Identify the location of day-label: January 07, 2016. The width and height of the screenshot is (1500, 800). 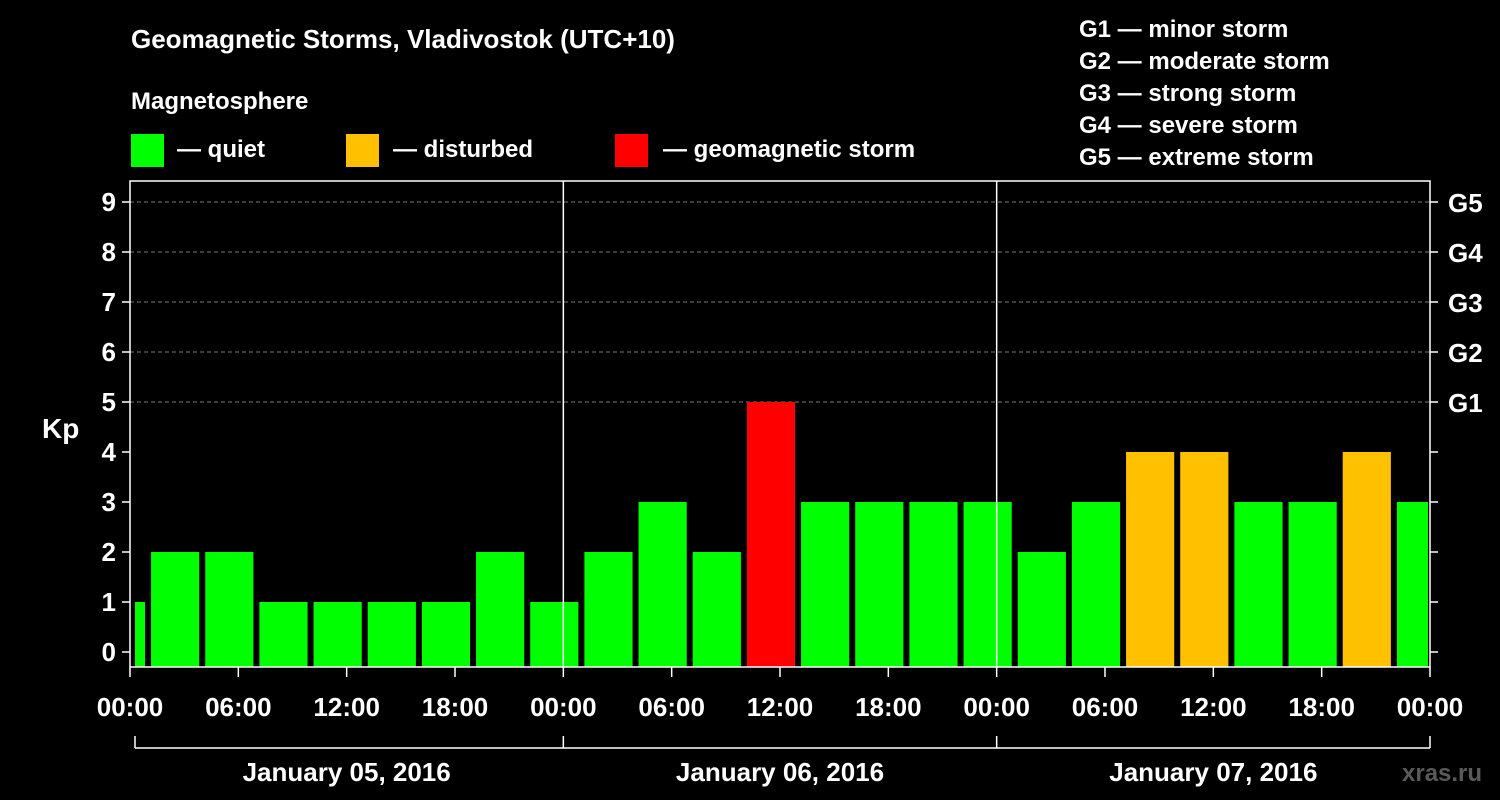
(1213, 772).